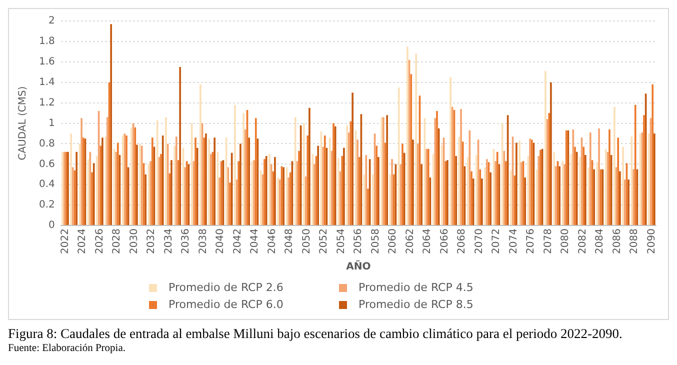  What do you see at coordinates (51, 226) in the screenshot?
I see `y-tick-label: 0` at bounding box center [51, 226].